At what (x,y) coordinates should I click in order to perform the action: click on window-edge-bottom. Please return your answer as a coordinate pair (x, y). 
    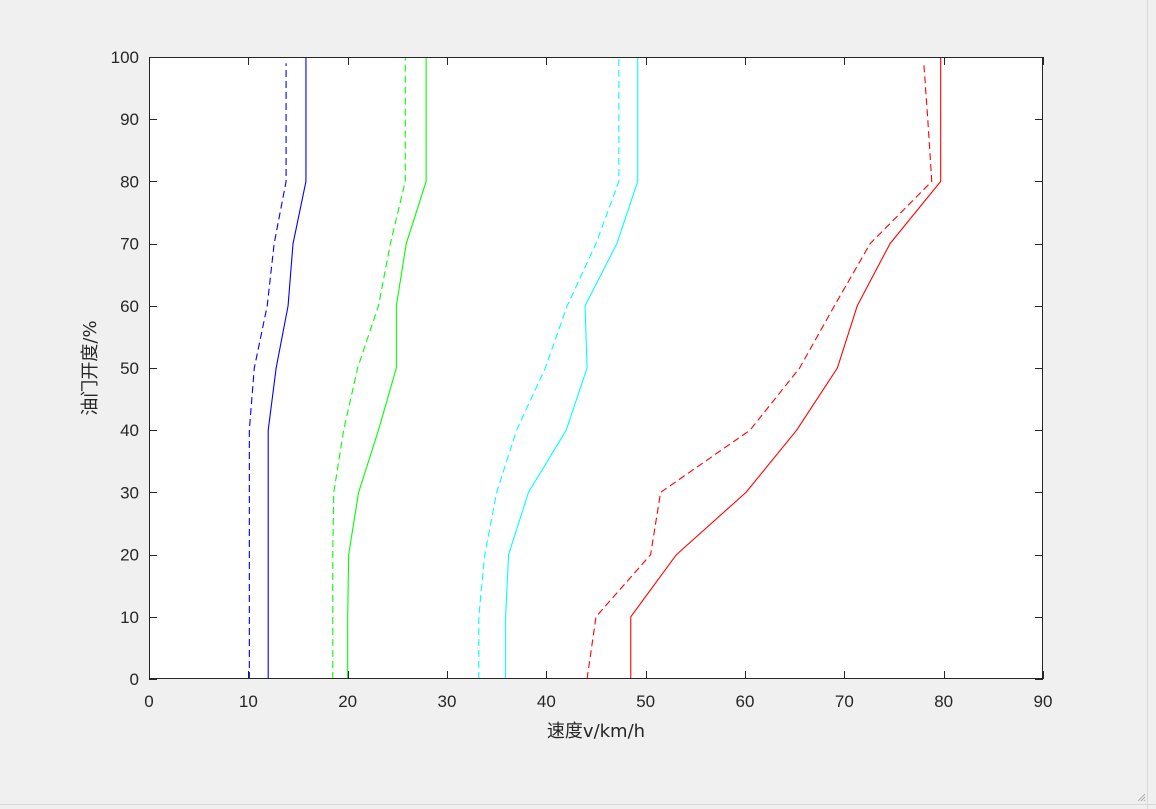
    Looking at the image, I should click on (578, 804).